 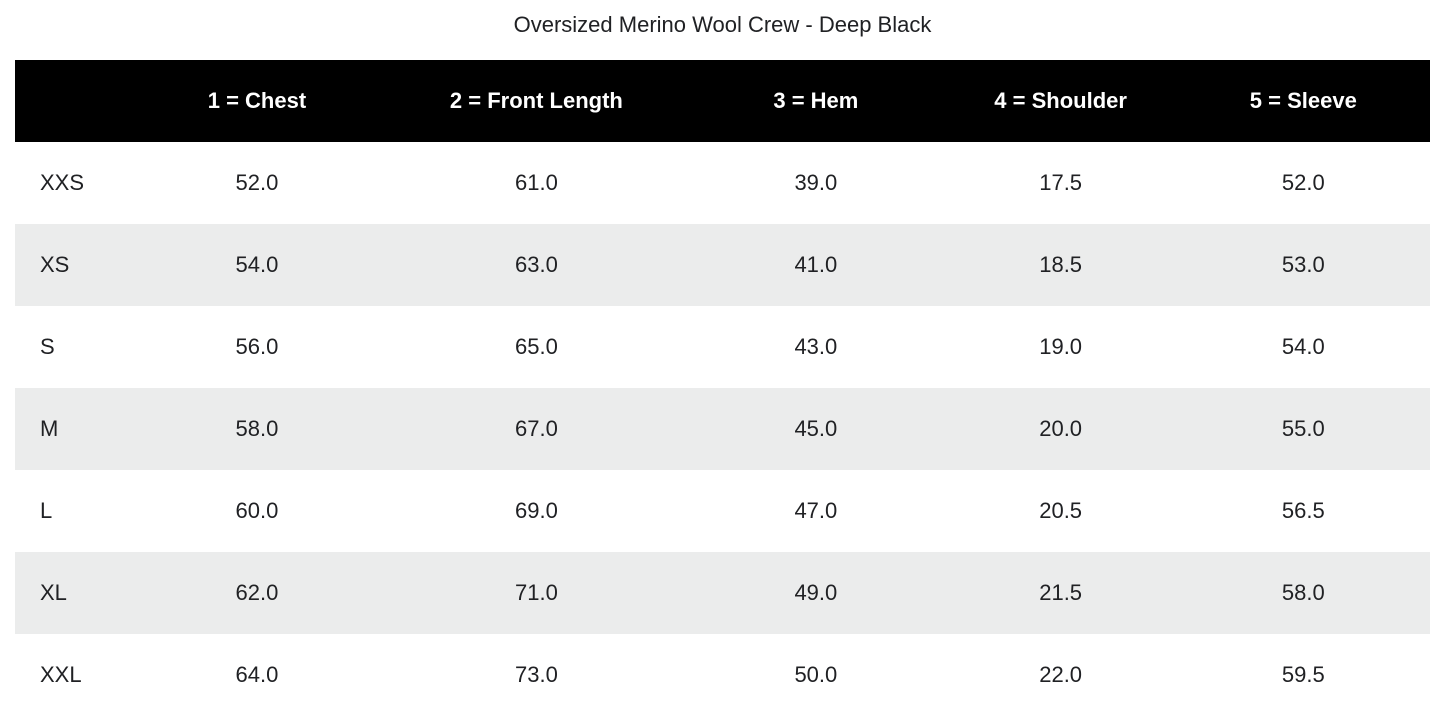 What do you see at coordinates (536, 428) in the screenshot?
I see `measurement-value: 67.0` at bounding box center [536, 428].